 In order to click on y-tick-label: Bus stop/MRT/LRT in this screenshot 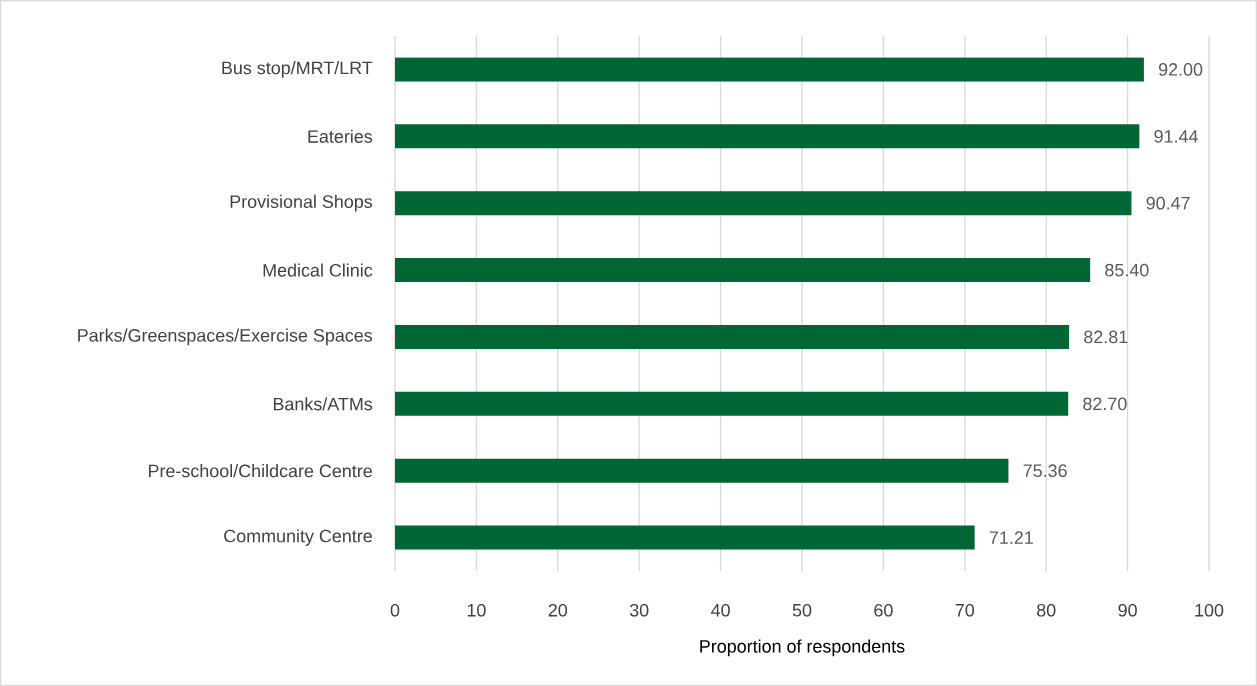, I will do `click(297, 69)`.